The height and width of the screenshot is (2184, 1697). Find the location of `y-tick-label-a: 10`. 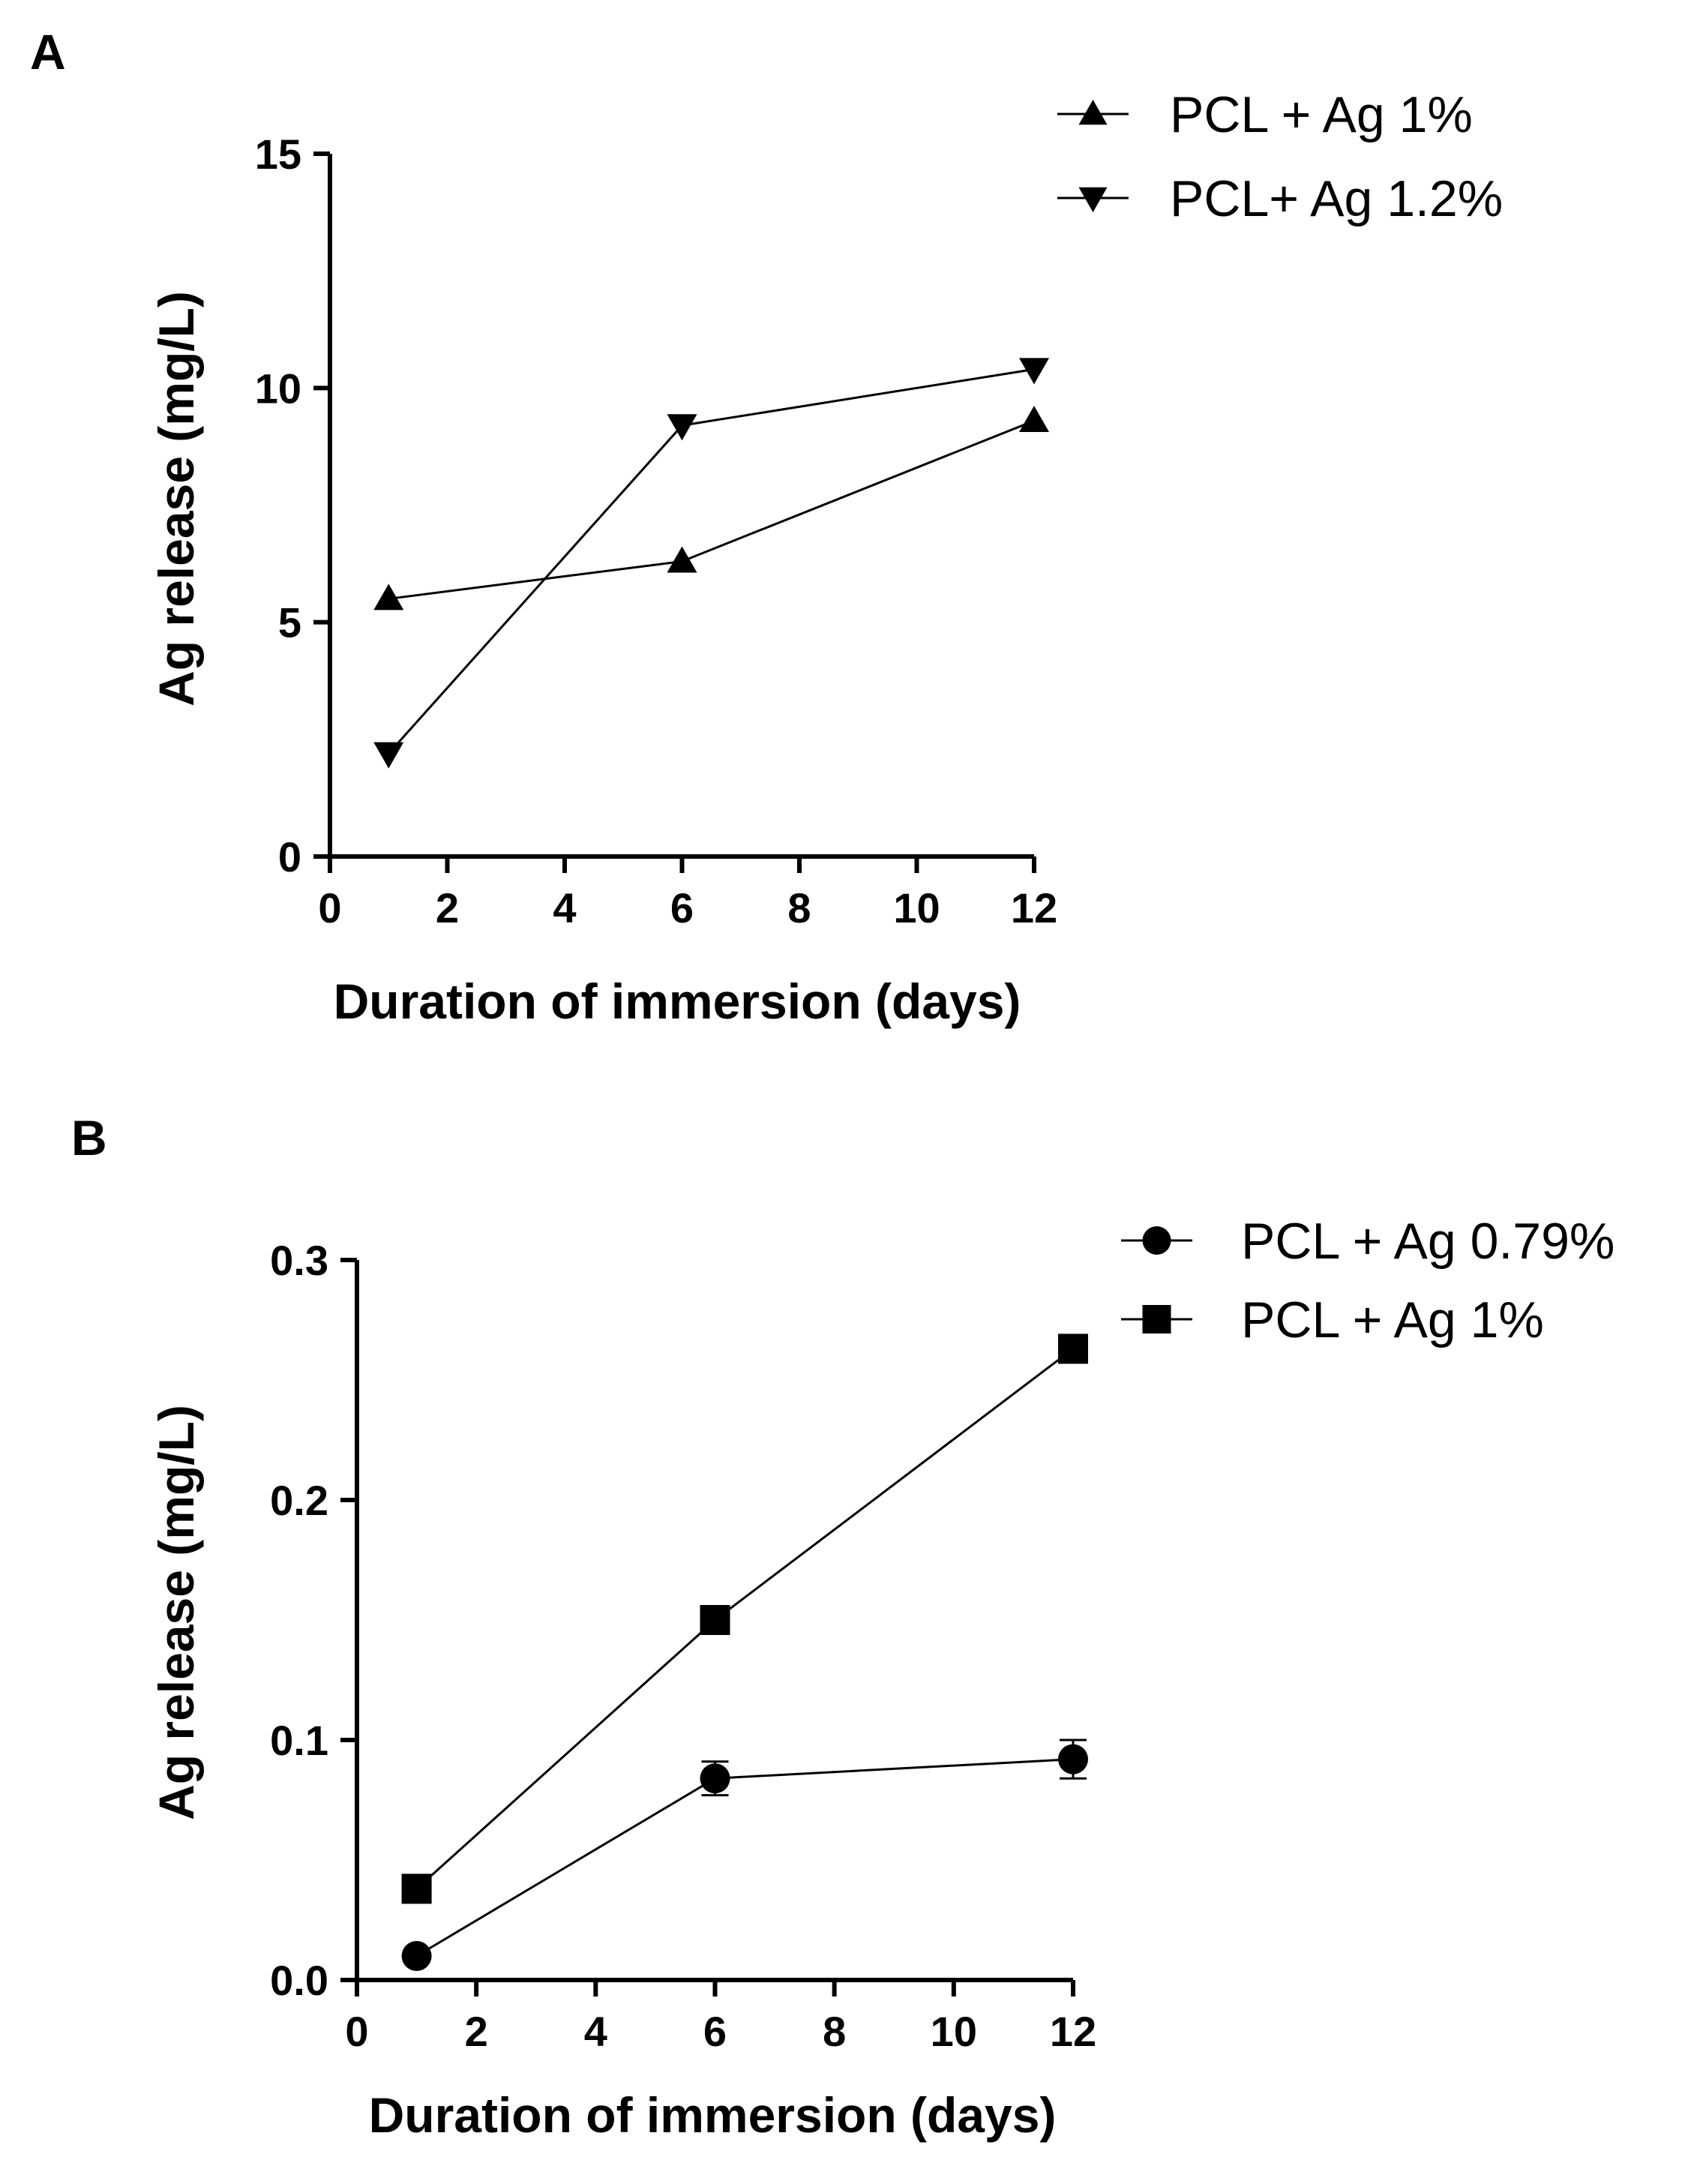

y-tick-label-a: 10 is located at coordinates (278, 388).